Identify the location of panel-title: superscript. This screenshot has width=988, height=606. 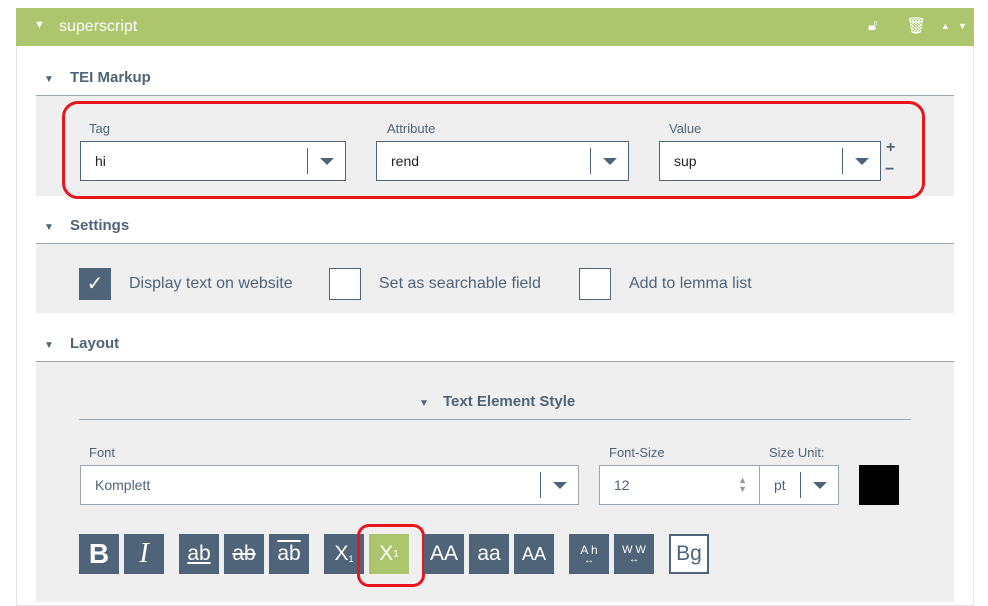
(98, 26).